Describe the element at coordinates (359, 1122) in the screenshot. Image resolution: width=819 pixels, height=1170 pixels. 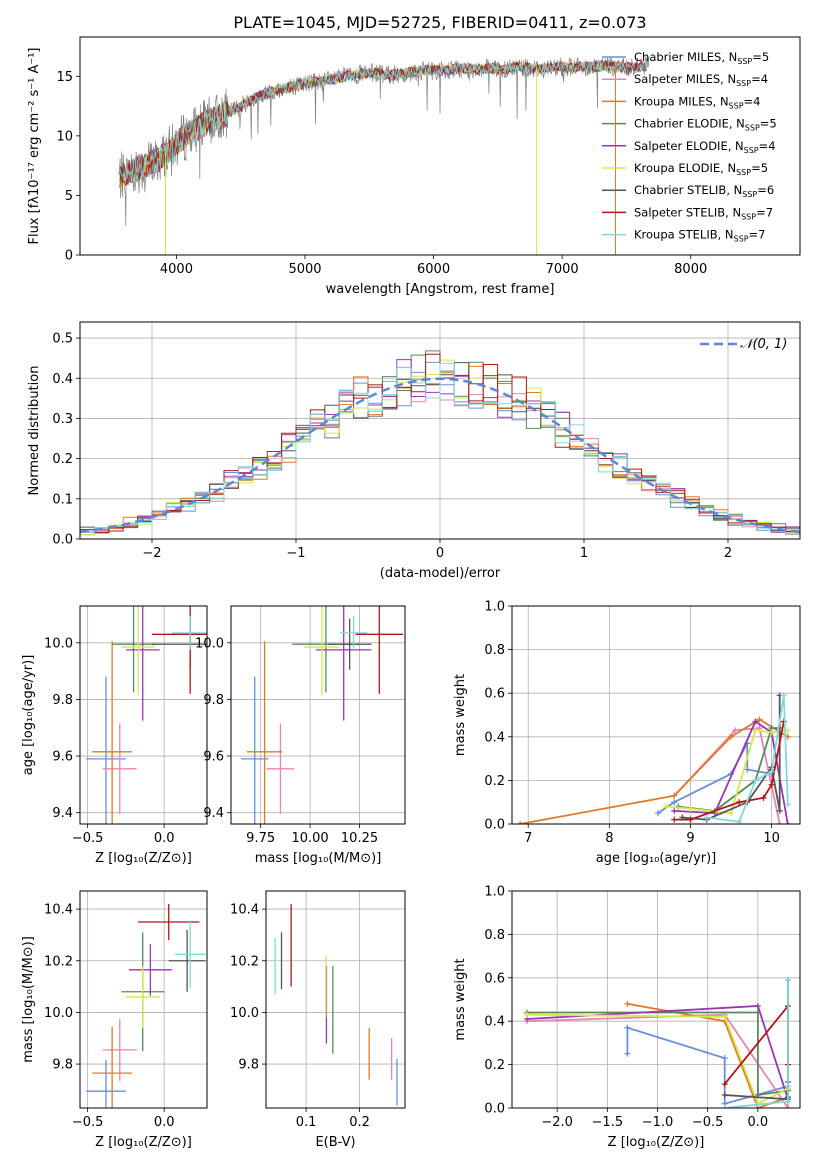
I see `x-tick-label: 0.2` at that location.